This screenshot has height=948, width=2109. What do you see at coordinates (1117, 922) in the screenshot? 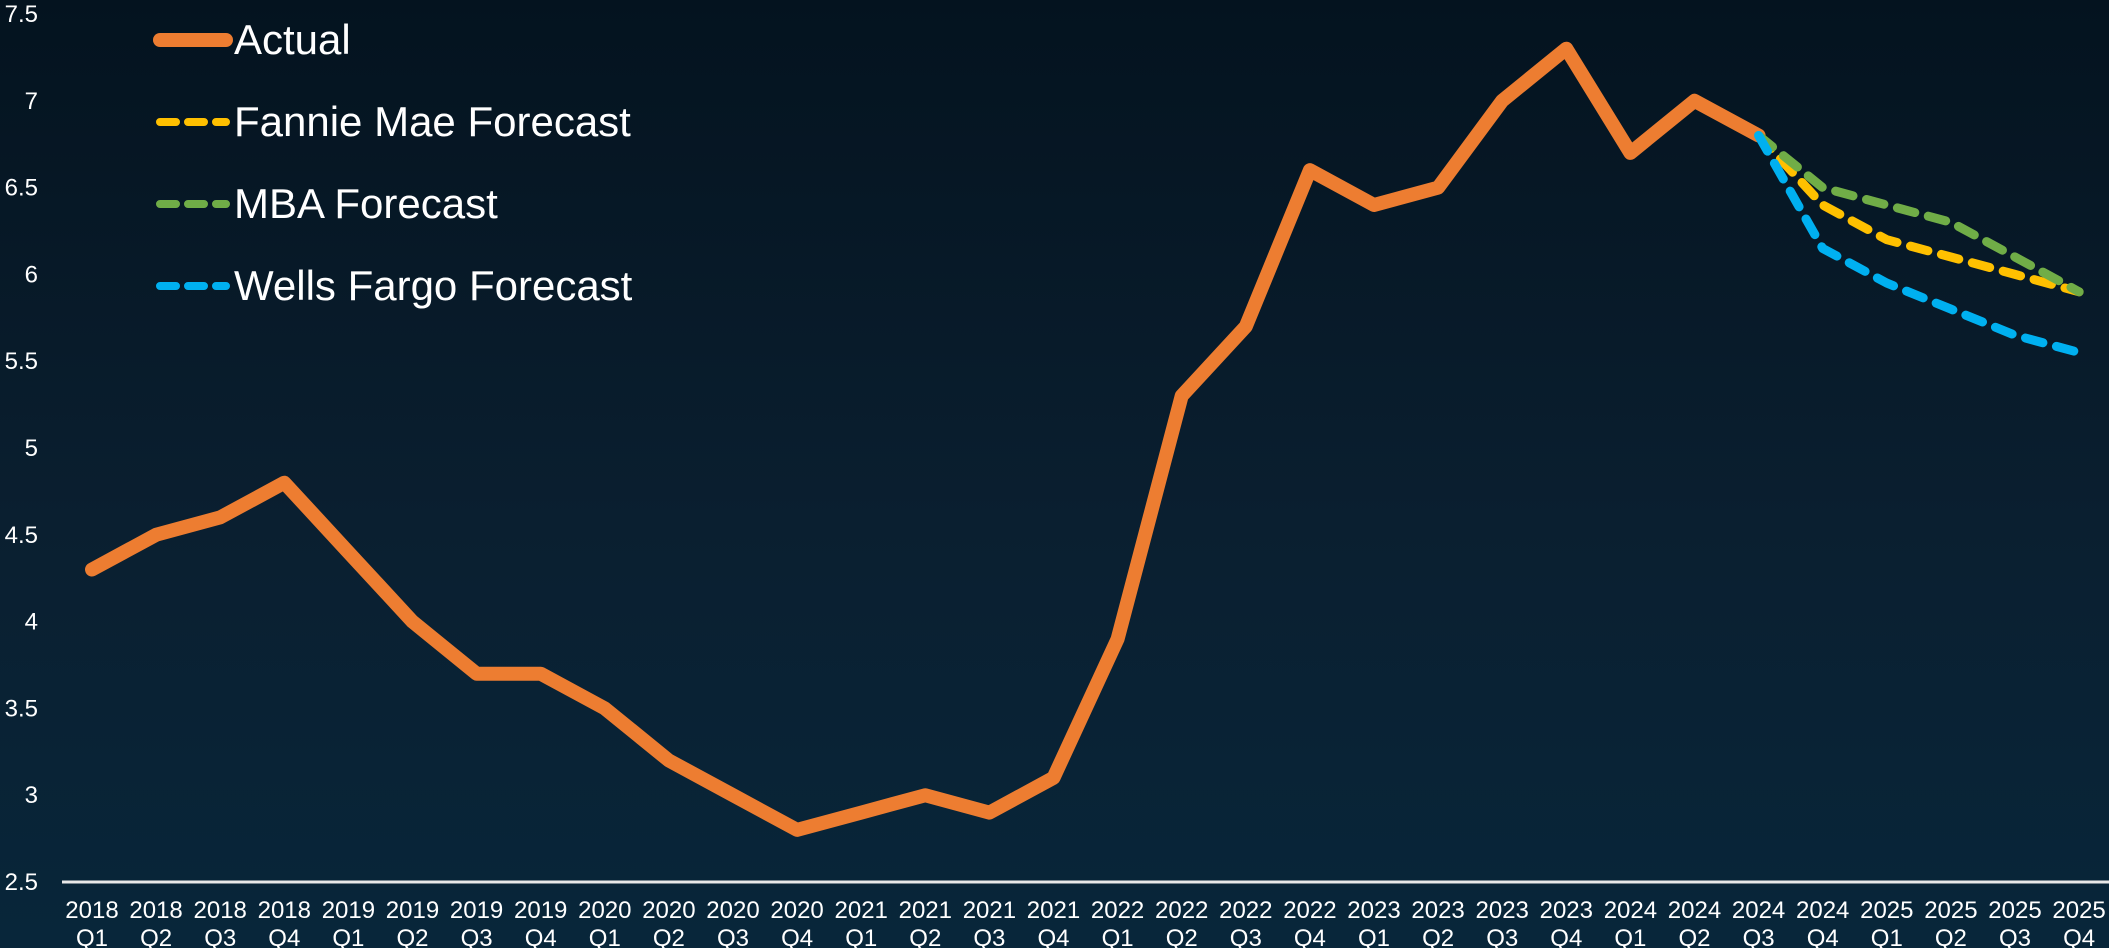
I see `x-tick-label: 2022 Q1` at bounding box center [1117, 922].